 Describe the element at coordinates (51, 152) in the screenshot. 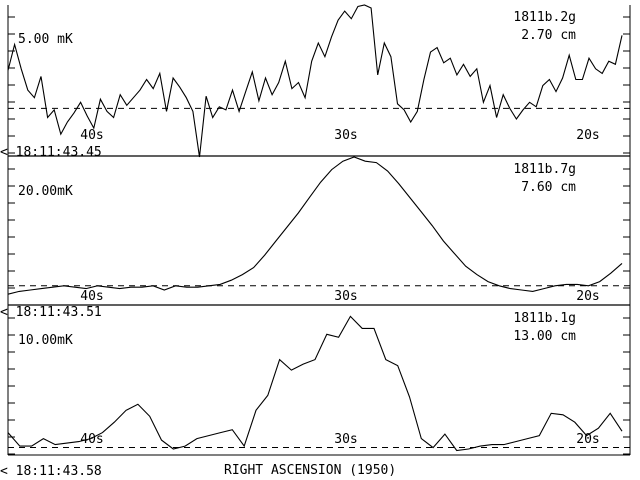

I see `time-label: < 18:11:43.45` at that location.